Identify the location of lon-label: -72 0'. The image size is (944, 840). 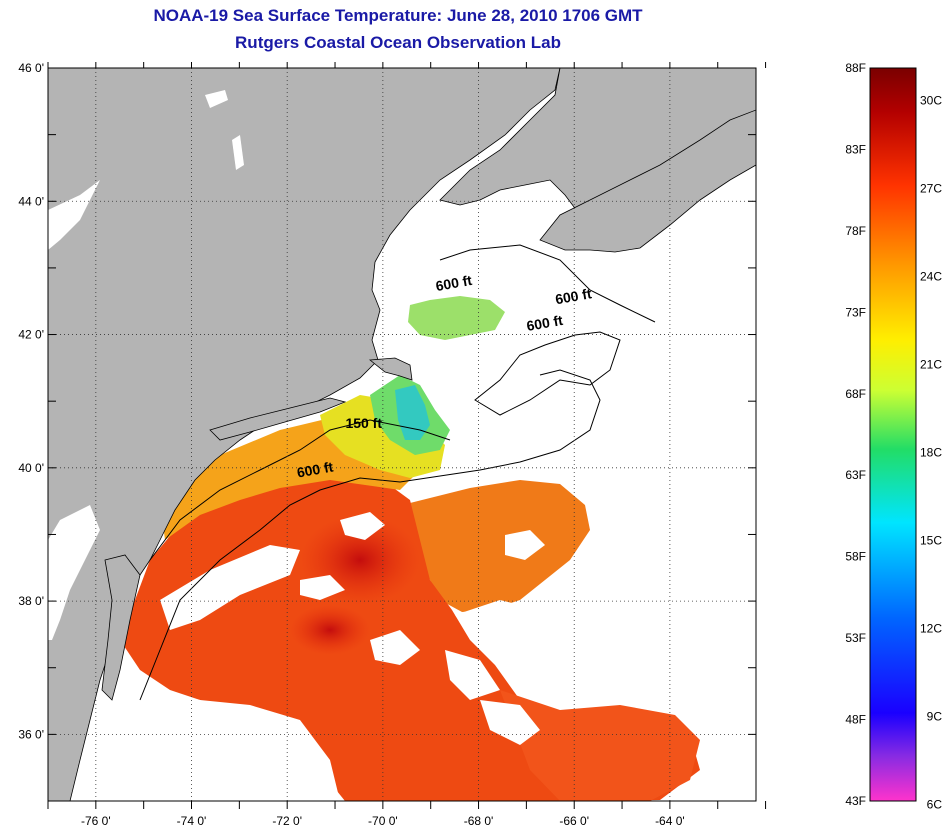
(287, 821).